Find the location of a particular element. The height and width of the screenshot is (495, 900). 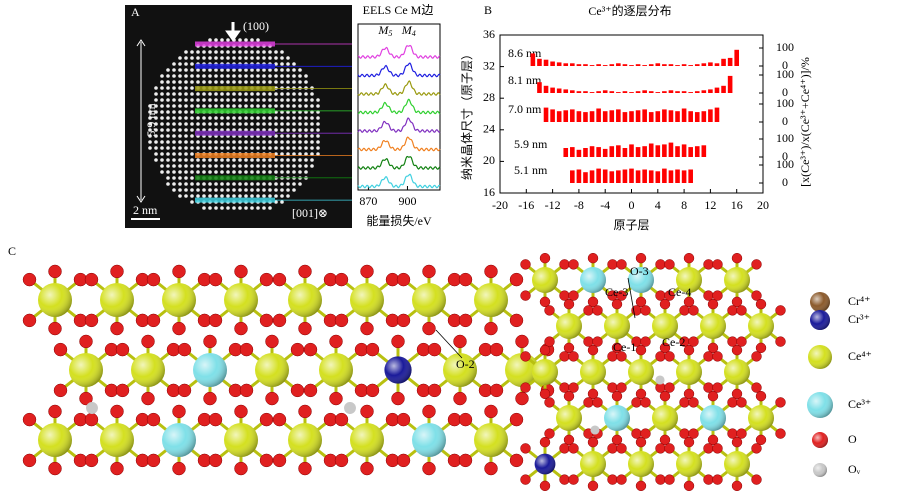

panel-label: B is located at coordinates (488, 10).